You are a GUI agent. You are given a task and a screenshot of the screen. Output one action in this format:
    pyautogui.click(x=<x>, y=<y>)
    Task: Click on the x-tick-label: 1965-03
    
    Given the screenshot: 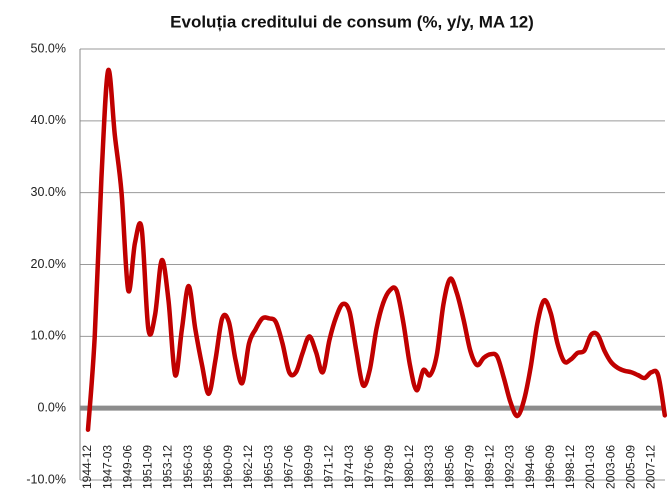 What is the action you would take?
    pyautogui.click(x=268, y=467)
    